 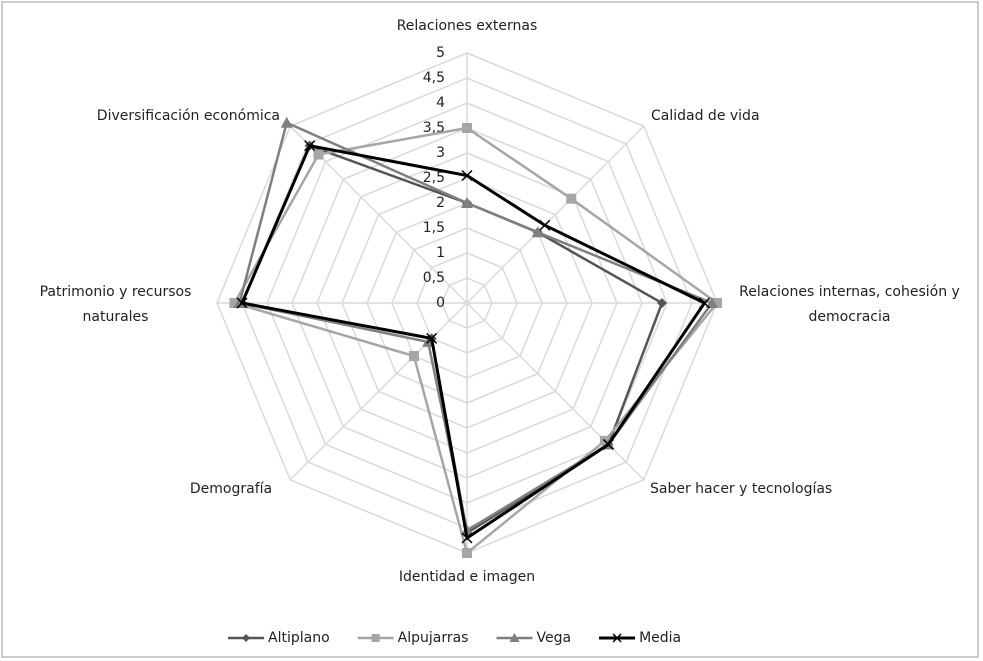 What do you see at coordinates (553, 638) in the screenshot?
I see `legend-label: Vega` at bounding box center [553, 638].